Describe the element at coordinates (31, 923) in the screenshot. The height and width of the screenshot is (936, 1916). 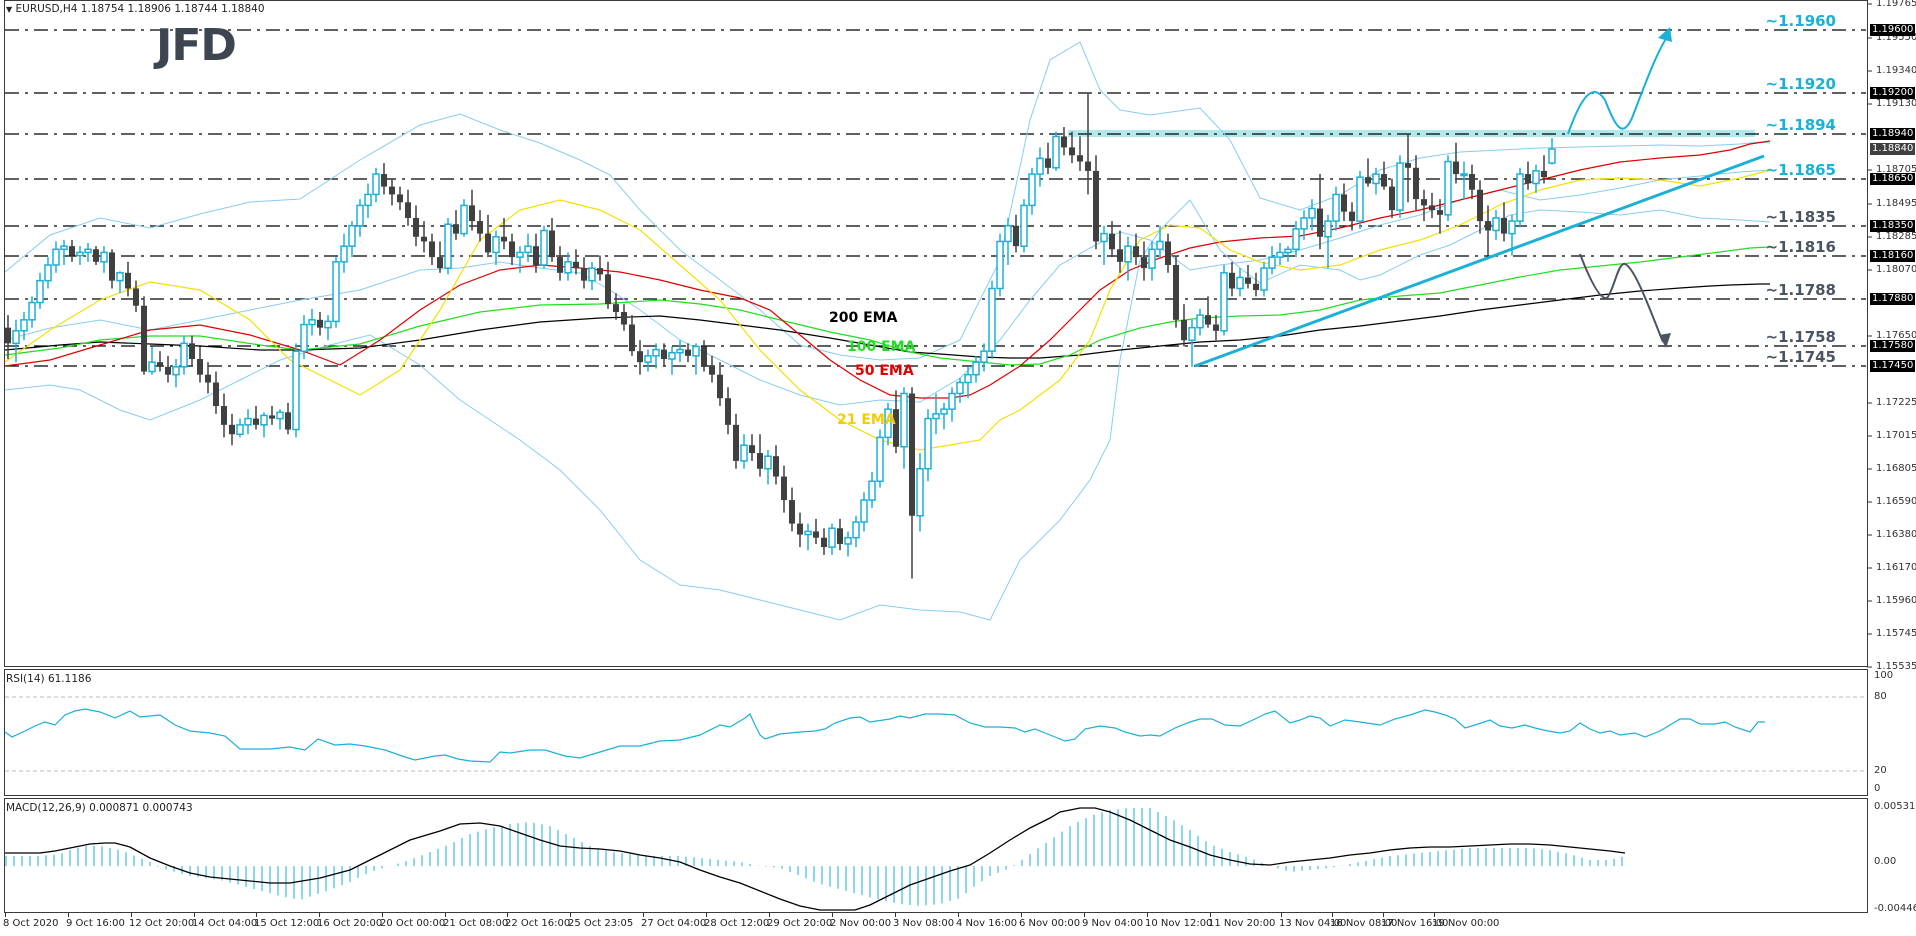
I see `time-tick-label: 8 Oct 2020` at that location.